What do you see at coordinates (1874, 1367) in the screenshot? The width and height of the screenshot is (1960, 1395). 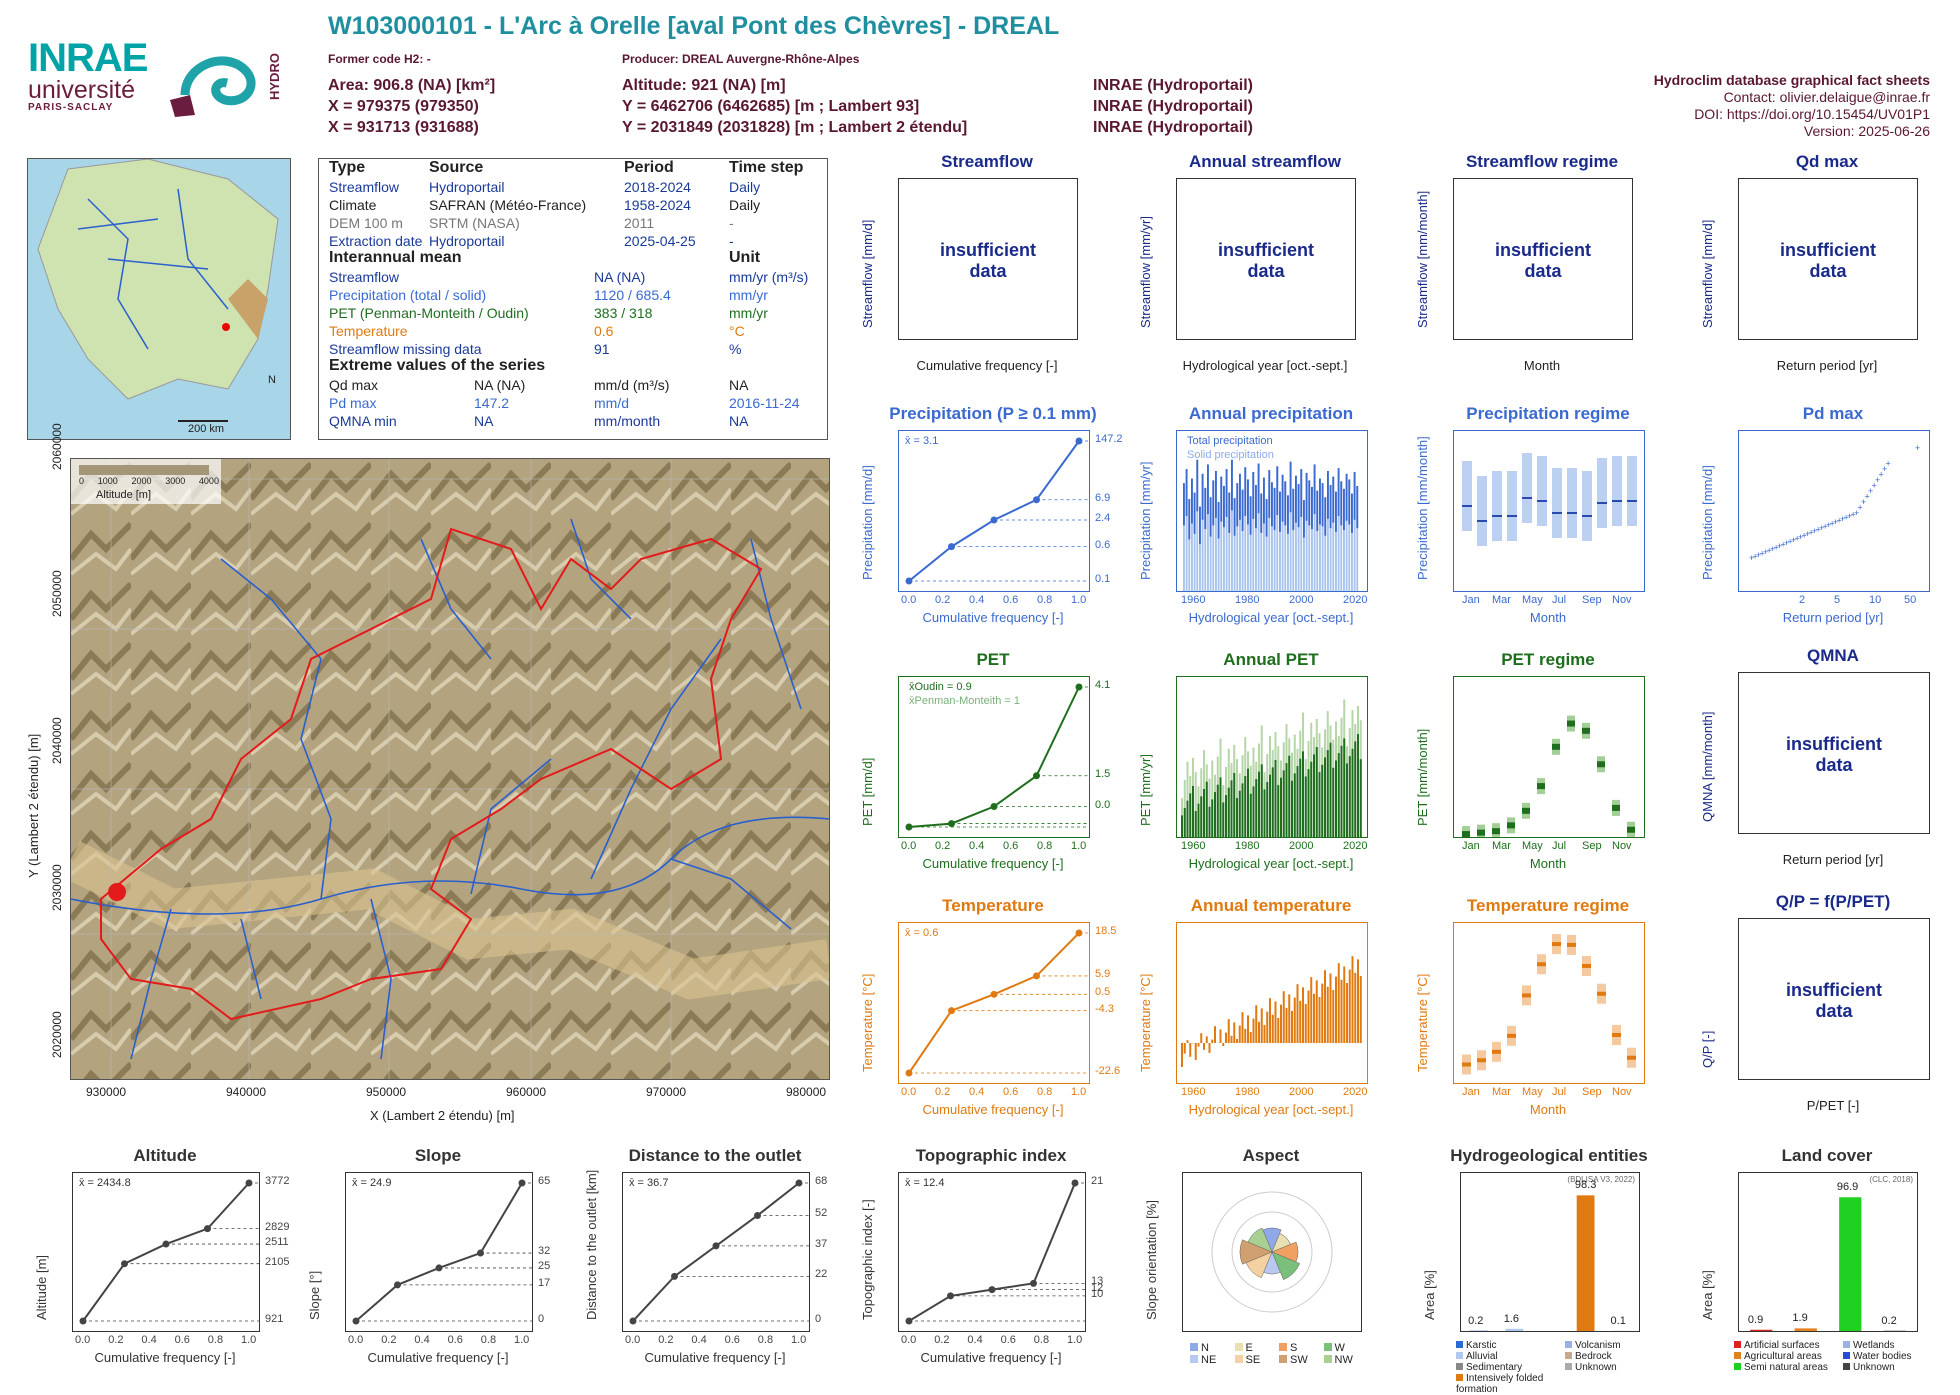 I see `legend-label: Unknown` at bounding box center [1874, 1367].